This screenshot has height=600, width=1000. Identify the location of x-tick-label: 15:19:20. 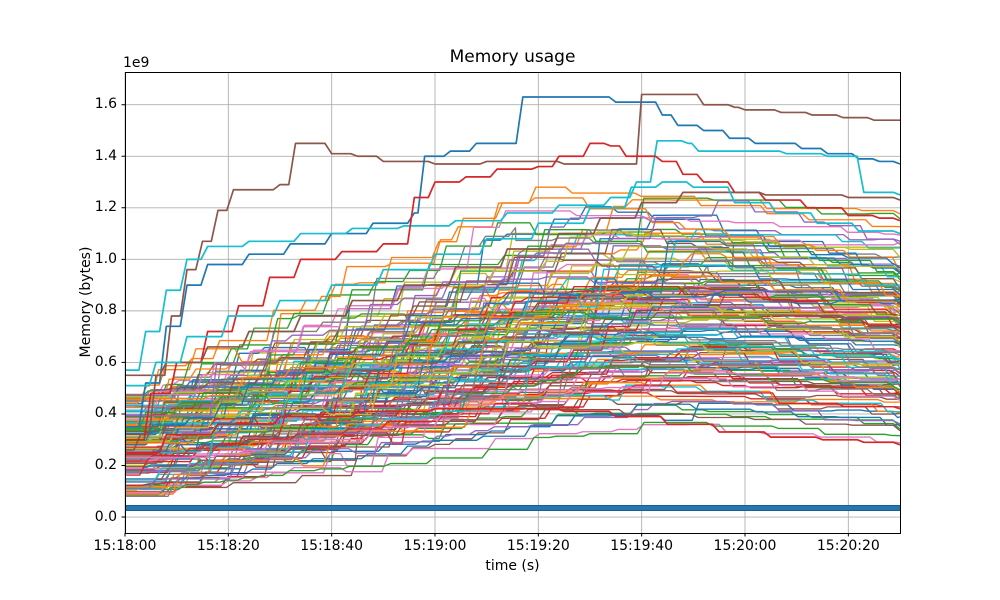
(538, 546).